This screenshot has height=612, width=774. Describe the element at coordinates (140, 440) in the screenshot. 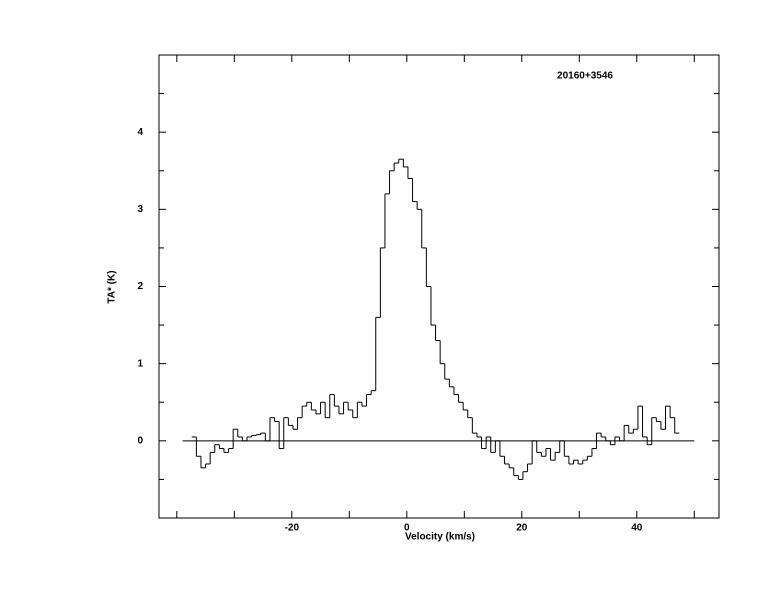

I see `y-tick-label: 0` at that location.